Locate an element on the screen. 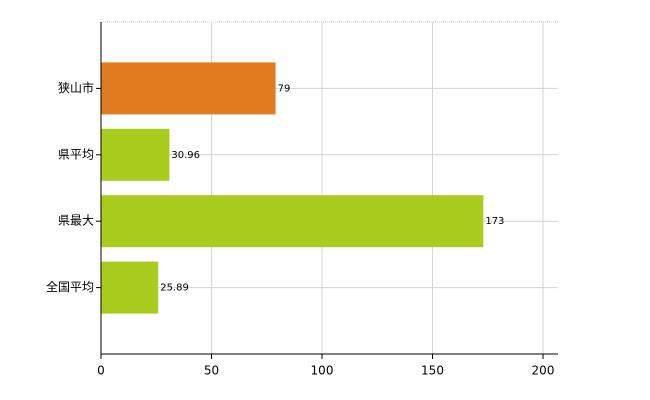 The image size is (650, 400). x-tick-label: 150 is located at coordinates (432, 371).